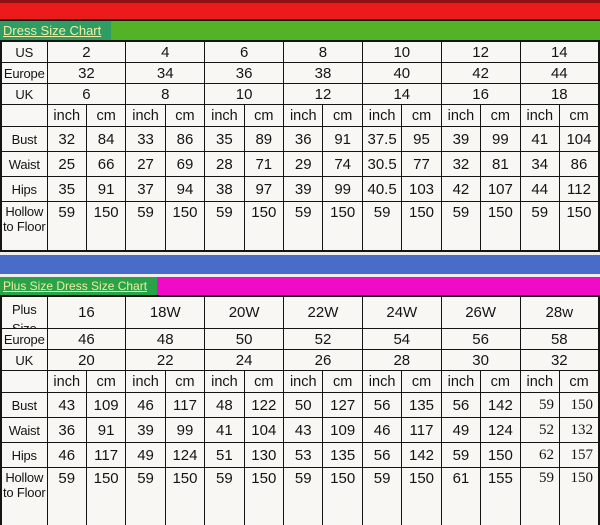  What do you see at coordinates (480, 312) in the screenshot?
I see `table-cell: 26W` at bounding box center [480, 312].